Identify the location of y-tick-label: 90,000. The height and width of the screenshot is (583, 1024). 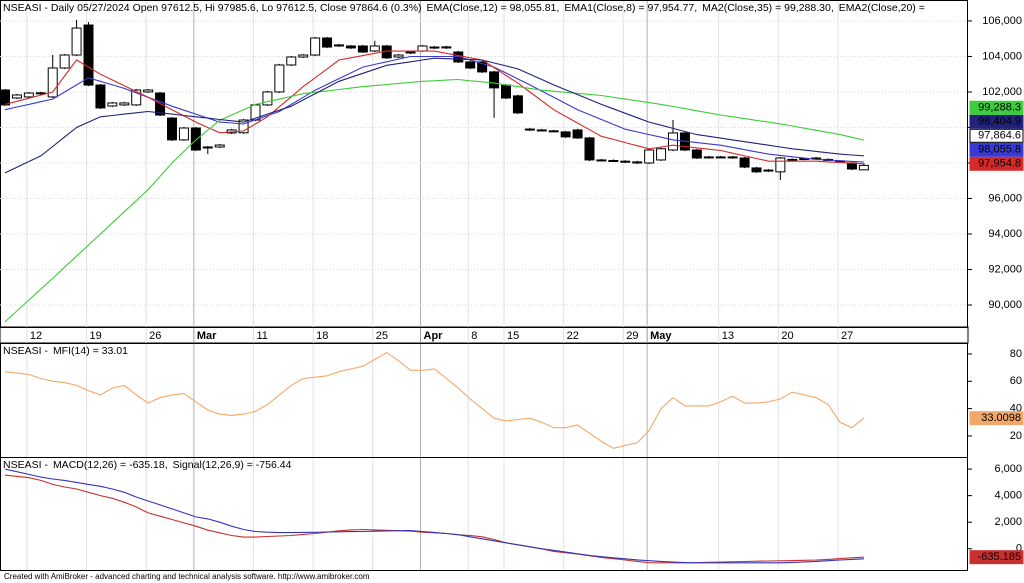
(1005, 305).